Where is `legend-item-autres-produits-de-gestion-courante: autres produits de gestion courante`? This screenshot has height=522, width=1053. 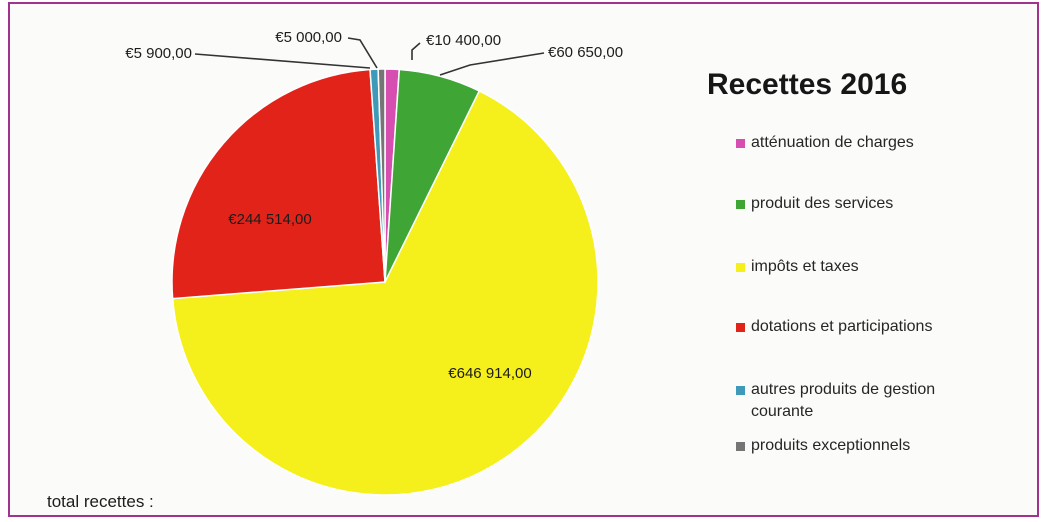
legend-item-autres-produits-de-gestion-courante: autres produits de gestion courante is located at coordinates (886, 401).